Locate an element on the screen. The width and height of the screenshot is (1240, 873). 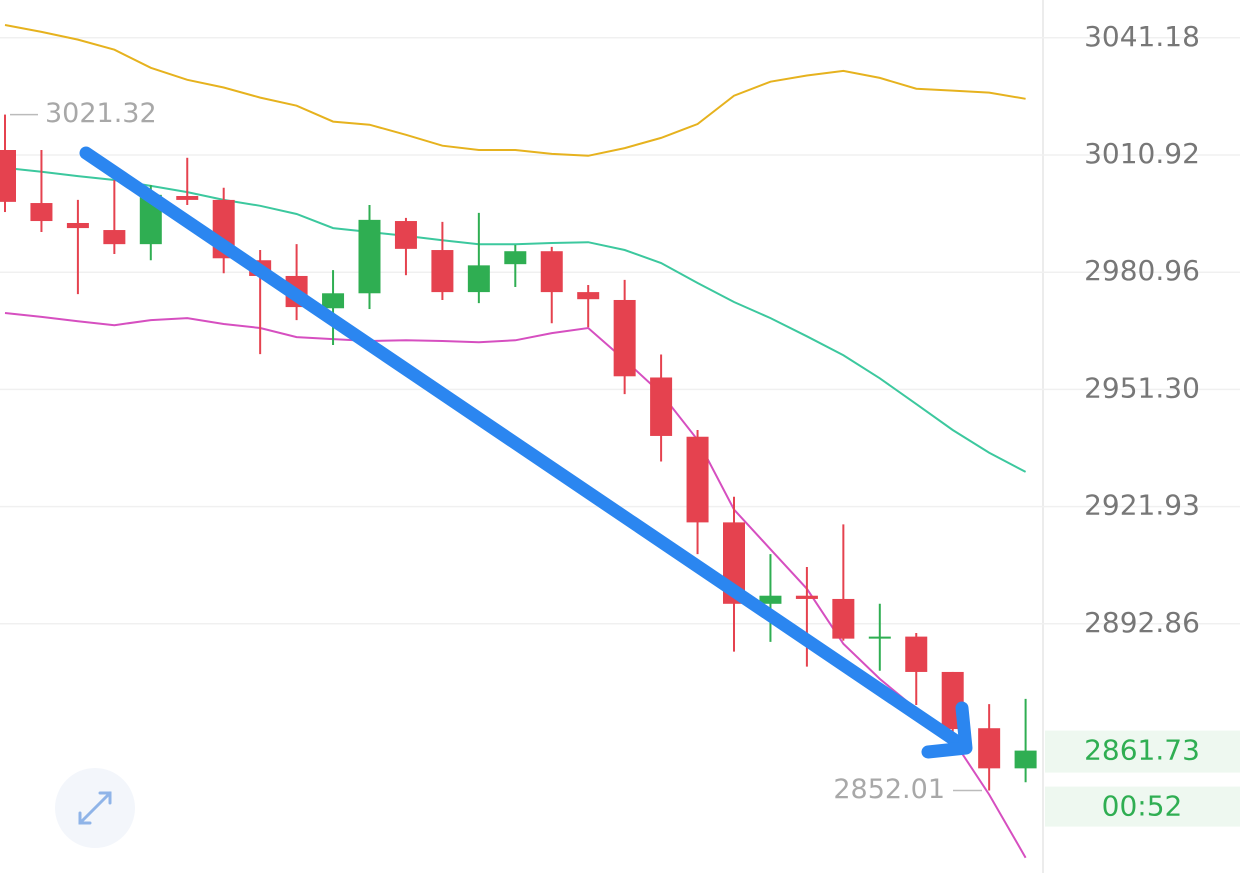
countdown-label: 00:52 is located at coordinates (1142, 806).